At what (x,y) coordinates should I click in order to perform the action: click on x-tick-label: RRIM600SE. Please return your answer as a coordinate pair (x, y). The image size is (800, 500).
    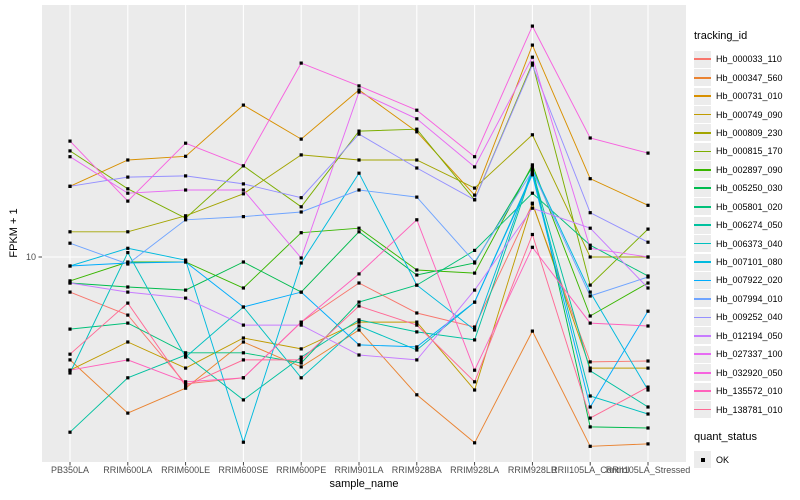
    Looking at the image, I should click on (243, 470).